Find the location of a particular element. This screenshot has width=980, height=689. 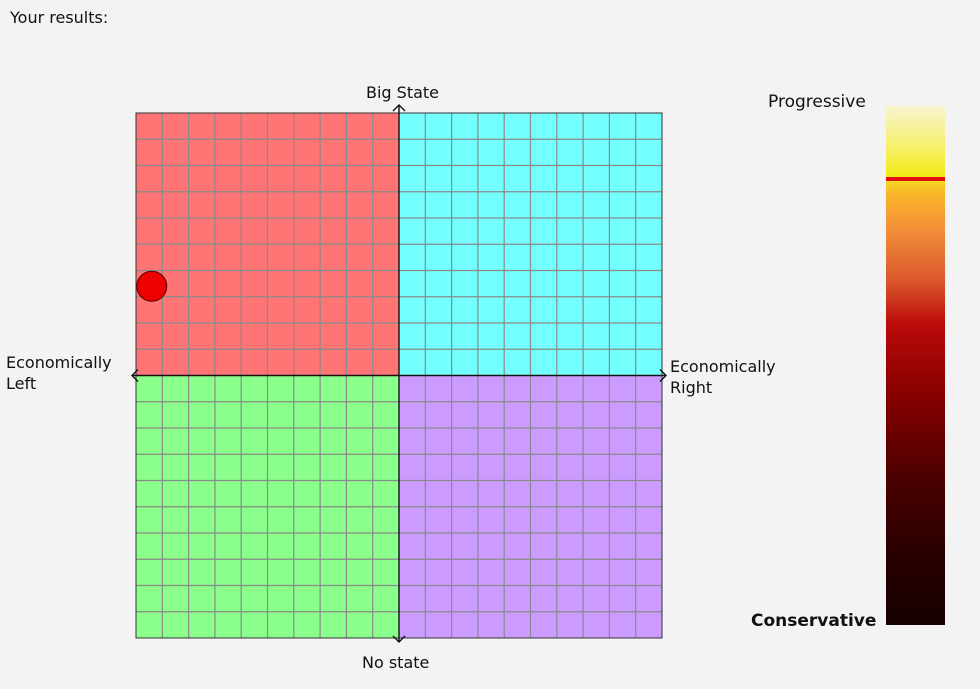

arrow-down-icon is located at coordinates (399, 639).